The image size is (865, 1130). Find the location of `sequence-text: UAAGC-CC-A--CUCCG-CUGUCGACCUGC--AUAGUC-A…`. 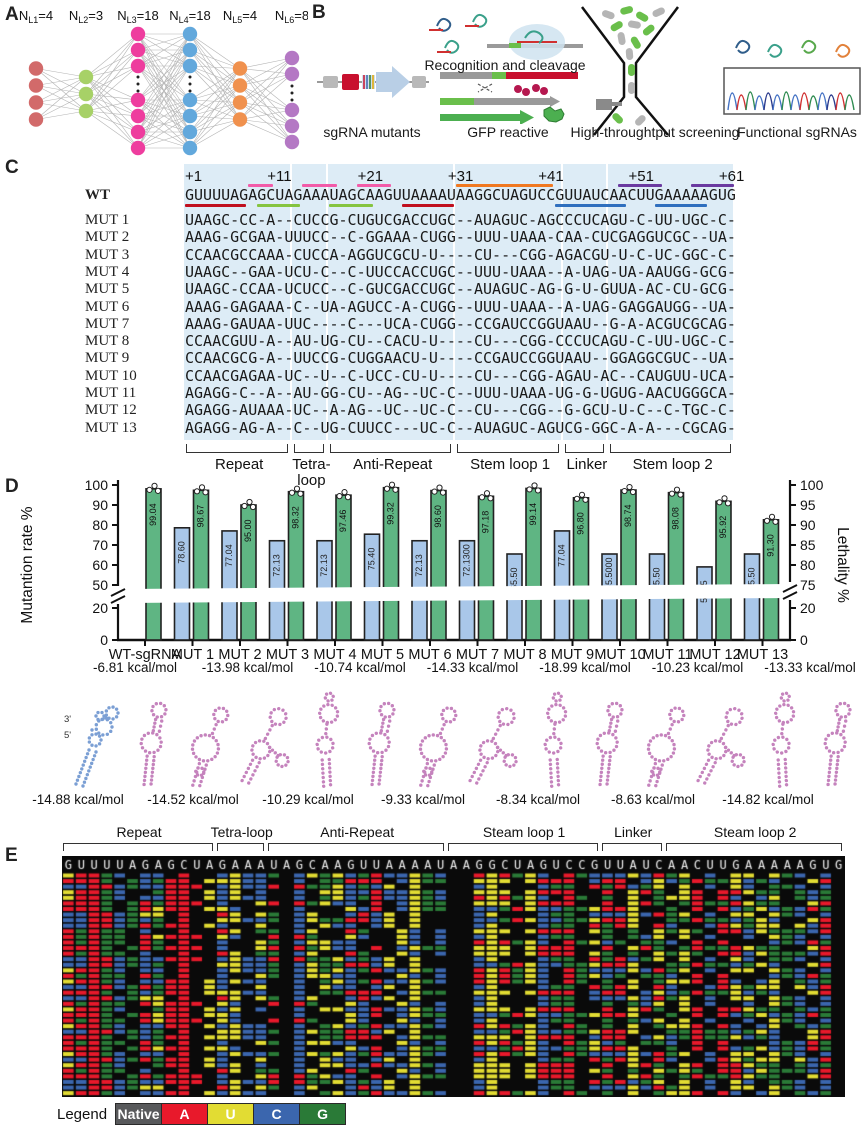

sequence-text: UAAGC-CC-A--CUCCG-CUGUCGACCUGC--AUAGUC-A… is located at coordinates (460, 220).